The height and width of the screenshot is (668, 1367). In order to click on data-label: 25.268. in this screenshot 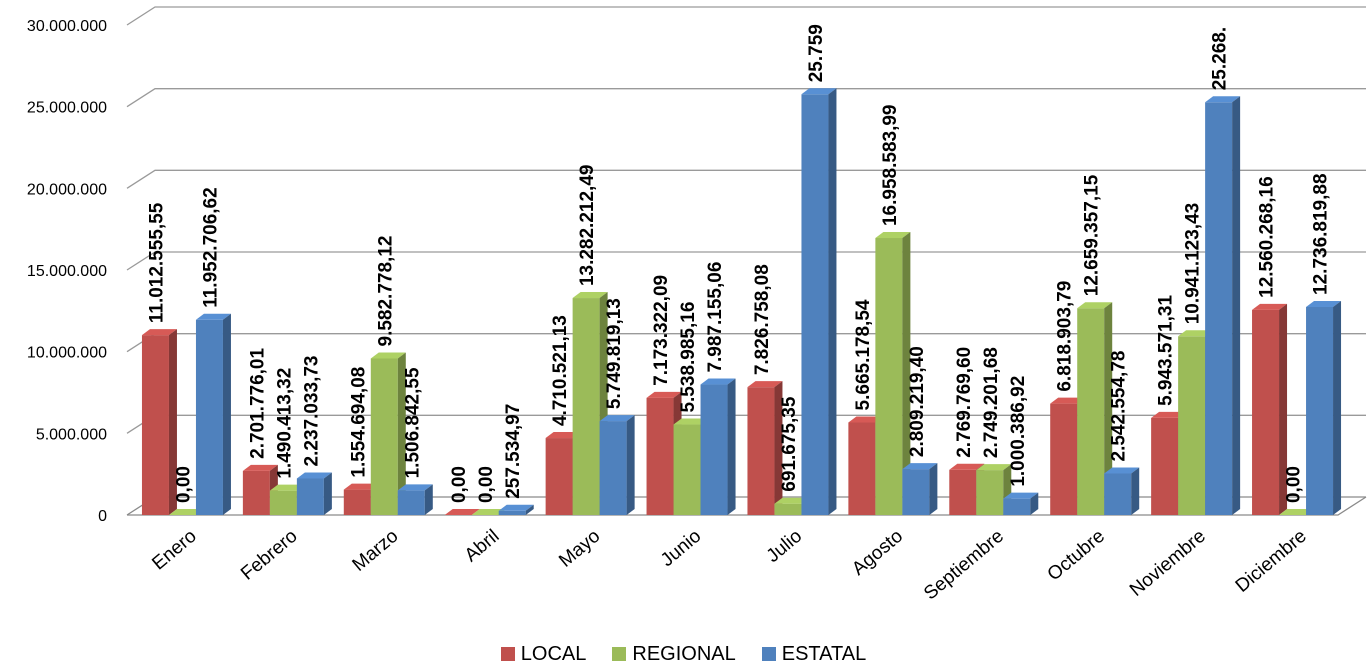, I will do `click(1220, 58)`.